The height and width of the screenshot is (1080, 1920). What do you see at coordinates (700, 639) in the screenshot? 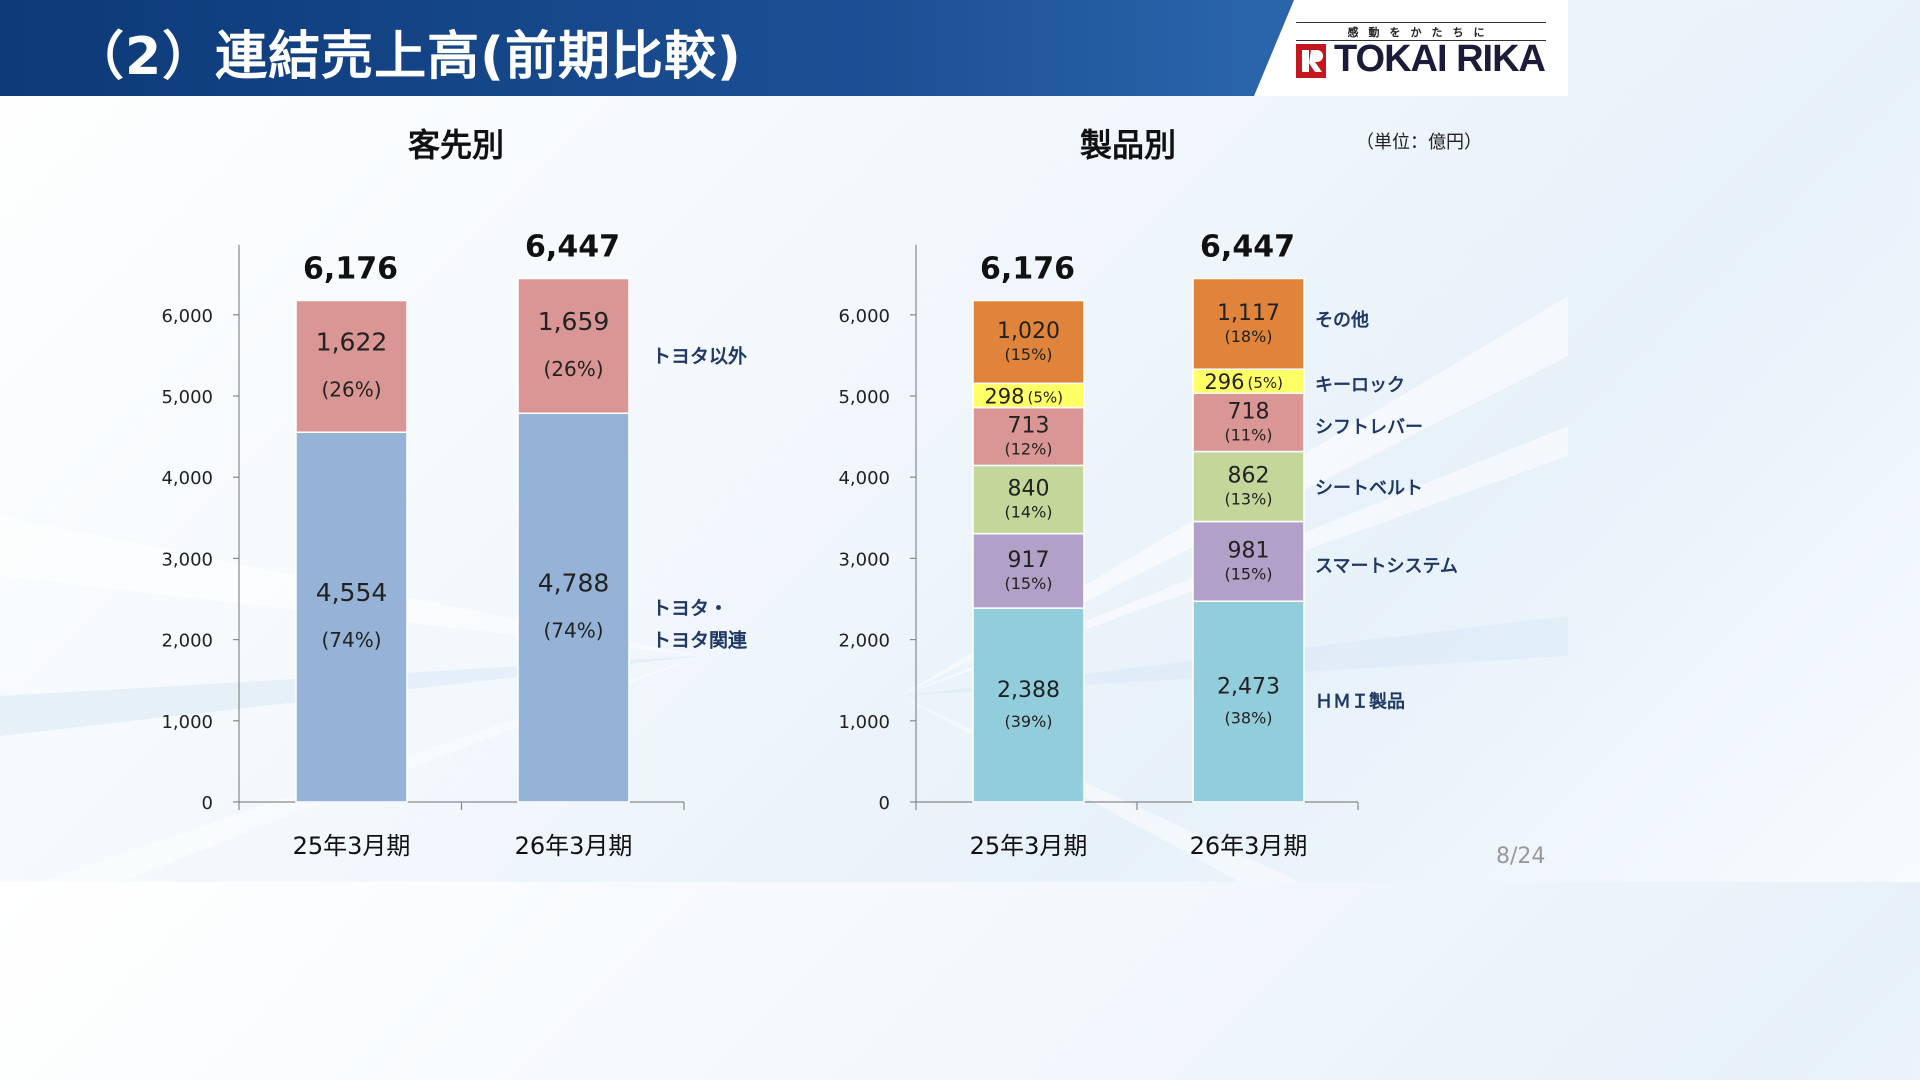
I see `customer-legend-label: トヨタ関連` at bounding box center [700, 639].